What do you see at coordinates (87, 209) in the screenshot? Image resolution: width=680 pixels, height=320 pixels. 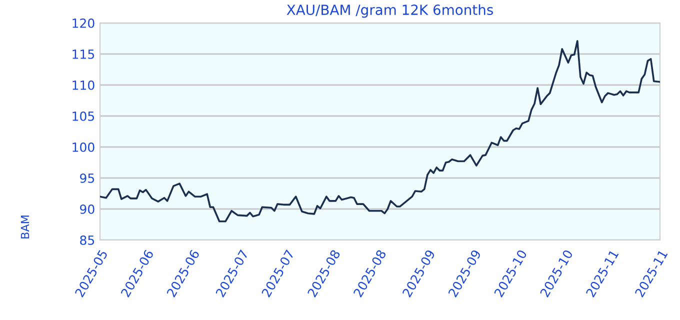 I see `y-tick-label: 90` at bounding box center [87, 209].